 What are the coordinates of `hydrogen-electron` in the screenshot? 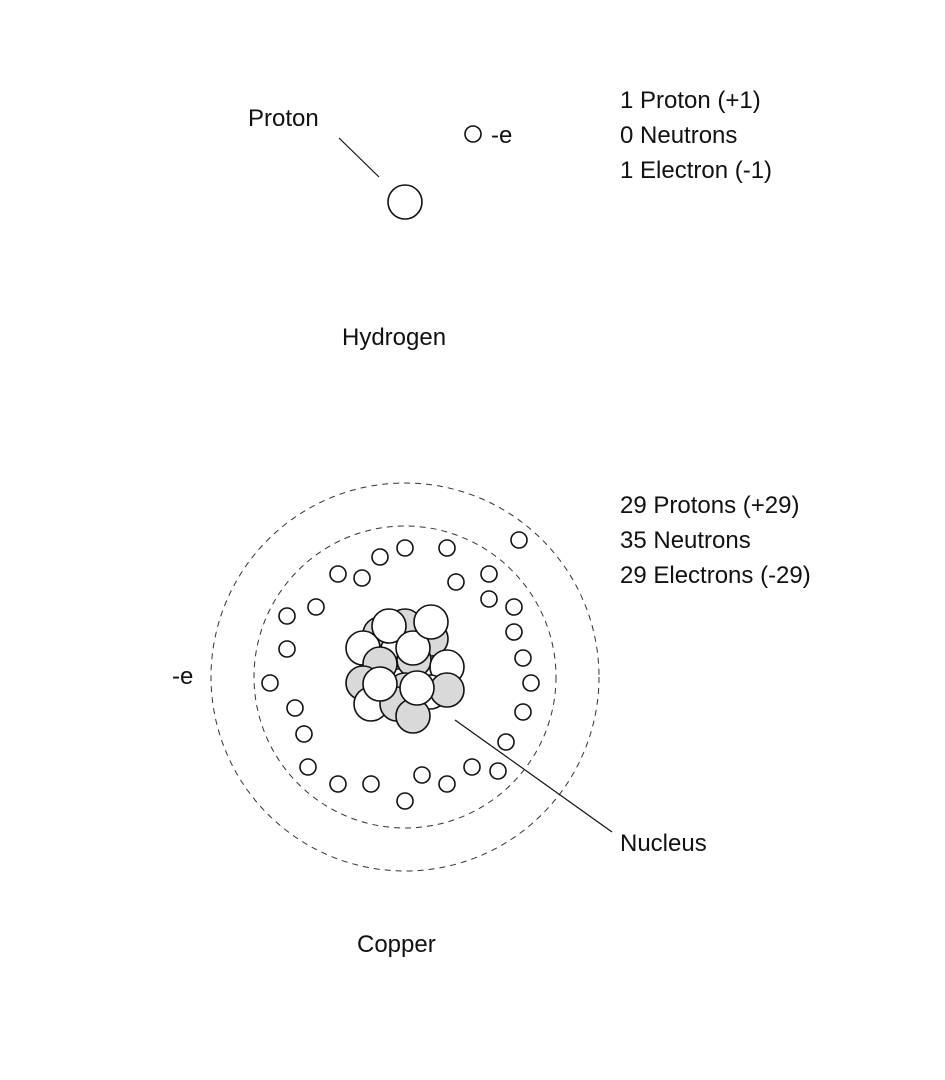 It's located at (473, 134).